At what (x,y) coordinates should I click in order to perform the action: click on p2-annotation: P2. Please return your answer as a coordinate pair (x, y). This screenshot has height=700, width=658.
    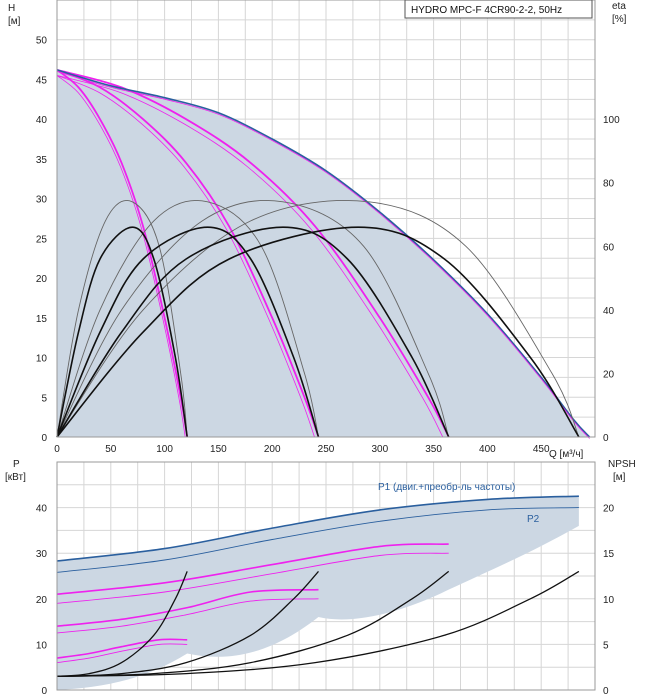
    Looking at the image, I should click on (533, 519).